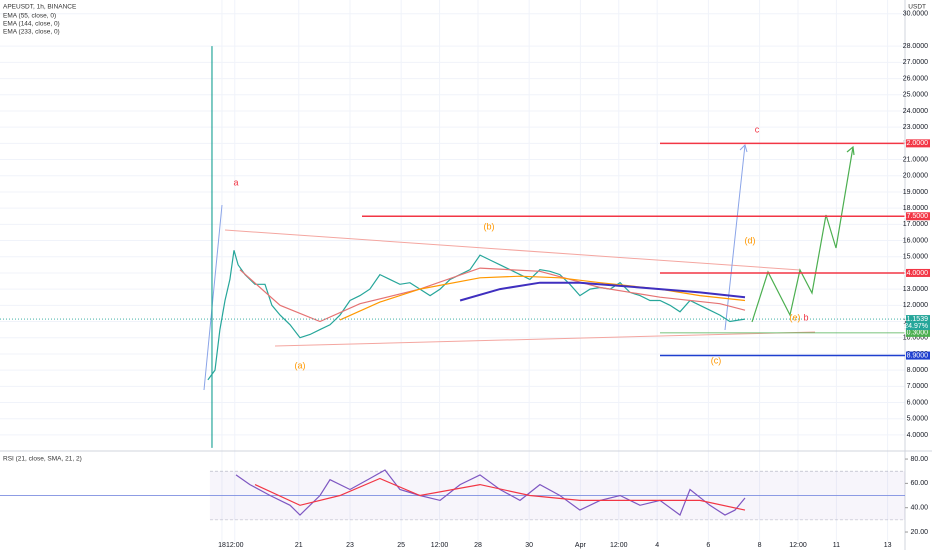 The width and height of the screenshot is (932, 550). What do you see at coordinates (915, 338) in the screenshot?
I see `y-tick-label: 10.0000` at bounding box center [915, 338].